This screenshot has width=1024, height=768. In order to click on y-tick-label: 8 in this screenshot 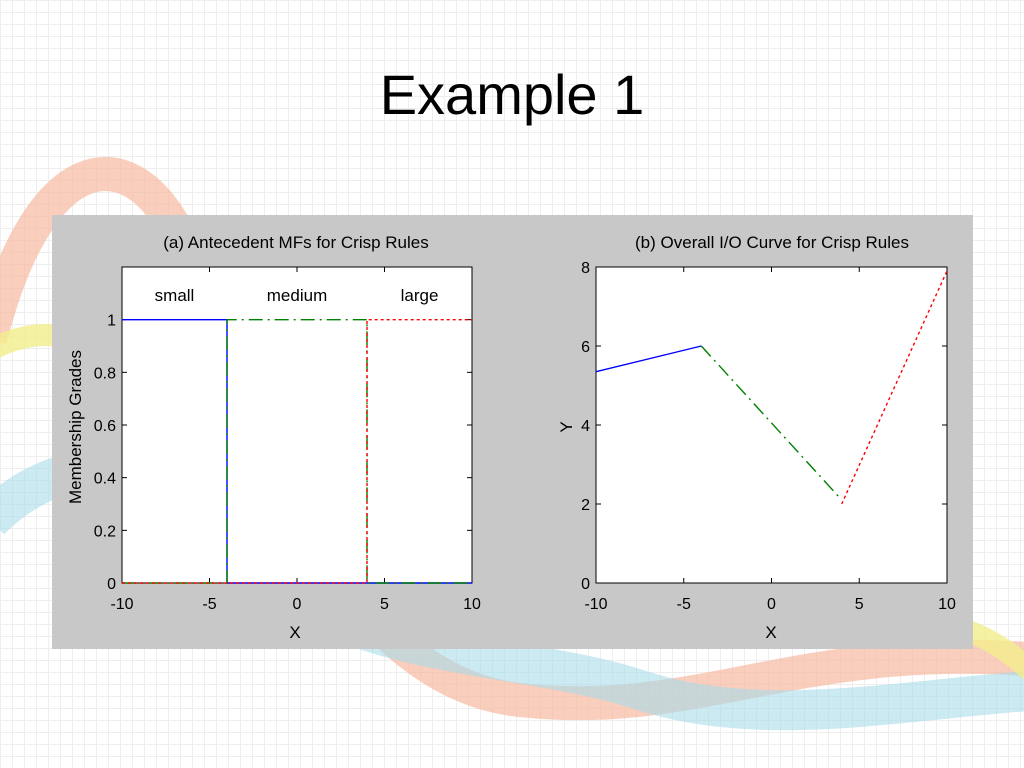, I will do `click(585, 268)`.